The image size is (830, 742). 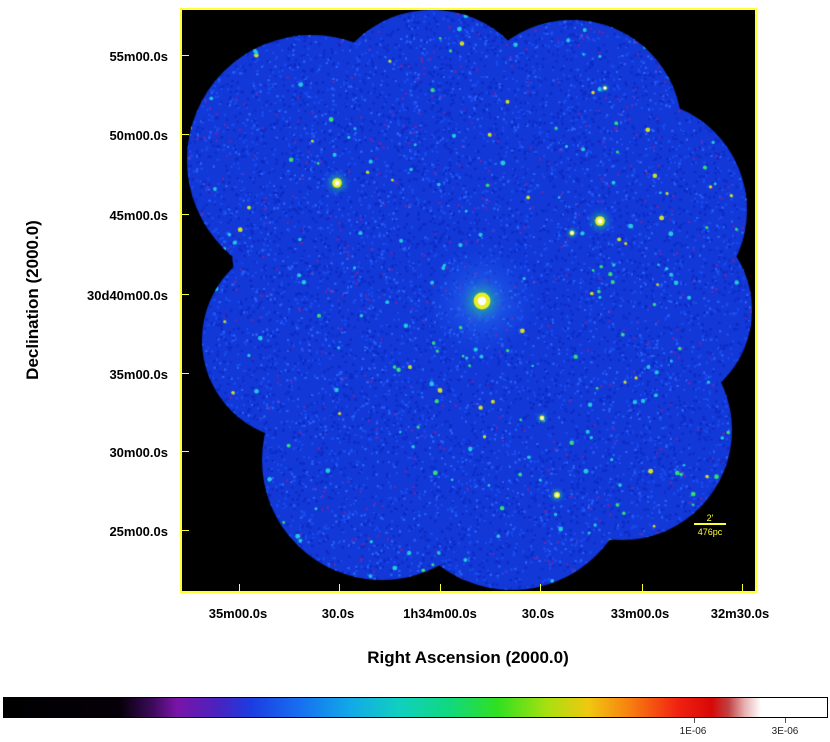 I want to click on y-tick-label: 45m00.0s, so click(x=138, y=215).